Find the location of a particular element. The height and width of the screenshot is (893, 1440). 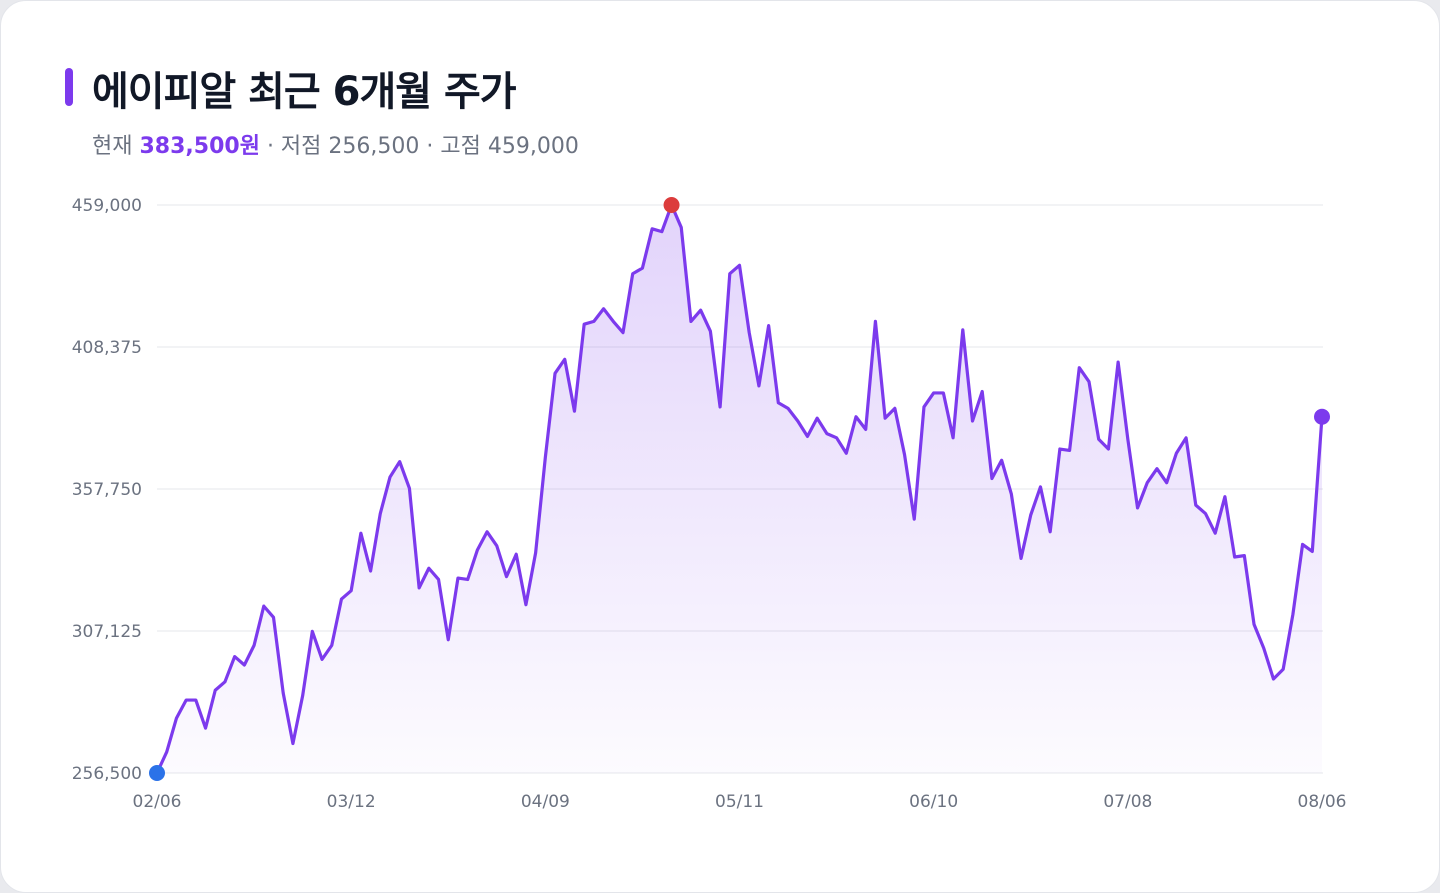

y-tick-label: 357,750 is located at coordinates (107, 490).